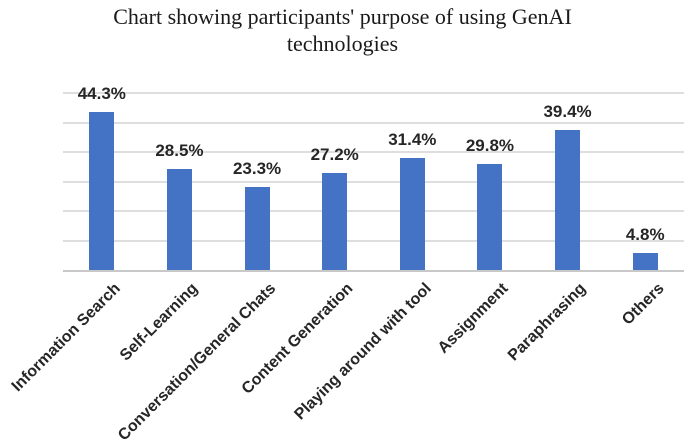 The width and height of the screenshot is (685, 439). Describe the element at coordinates (547, 322) in the screenshot. I see `category-label: Paraphrasing` at that location.